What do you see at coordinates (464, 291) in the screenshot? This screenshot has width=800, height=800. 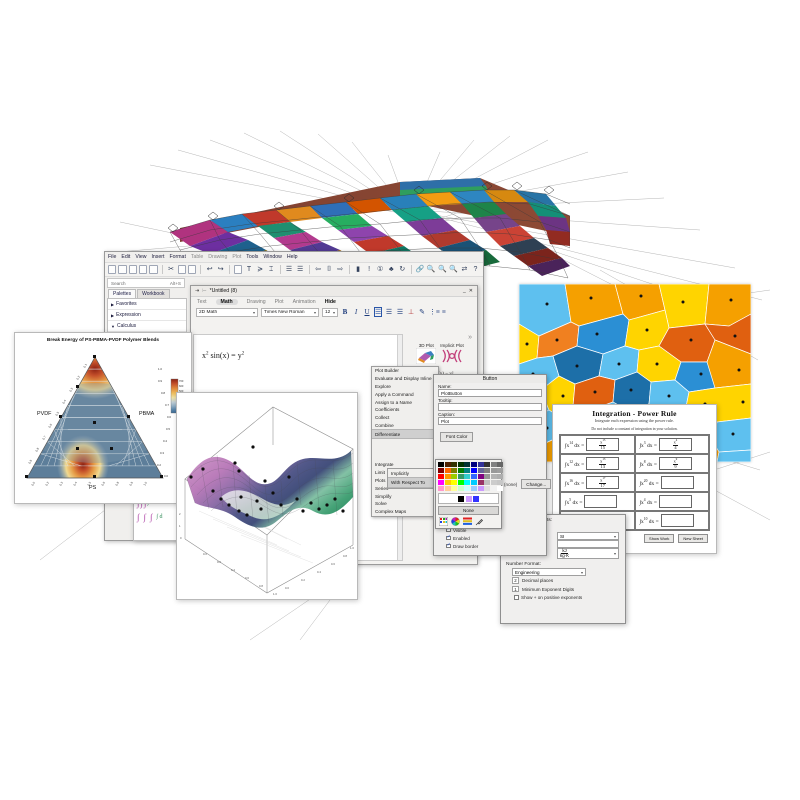 I see `minimize-button: _` at bounding box center [464, 291].